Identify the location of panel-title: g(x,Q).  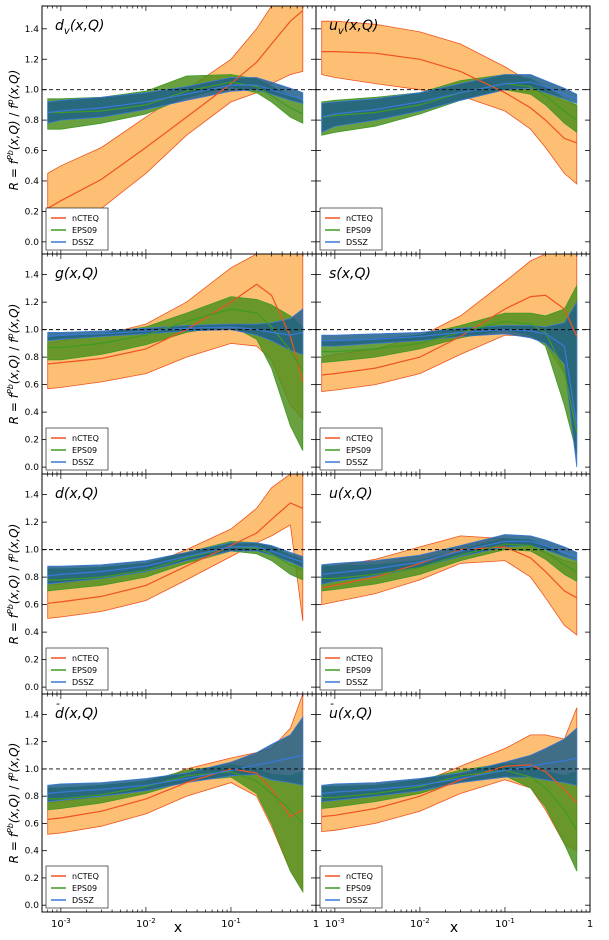
(77, 274).